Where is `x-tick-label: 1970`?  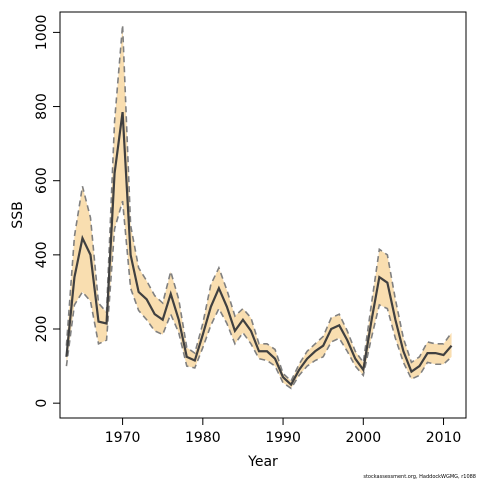
x-tick-label: 1970 is located at coordinates (123, 438).